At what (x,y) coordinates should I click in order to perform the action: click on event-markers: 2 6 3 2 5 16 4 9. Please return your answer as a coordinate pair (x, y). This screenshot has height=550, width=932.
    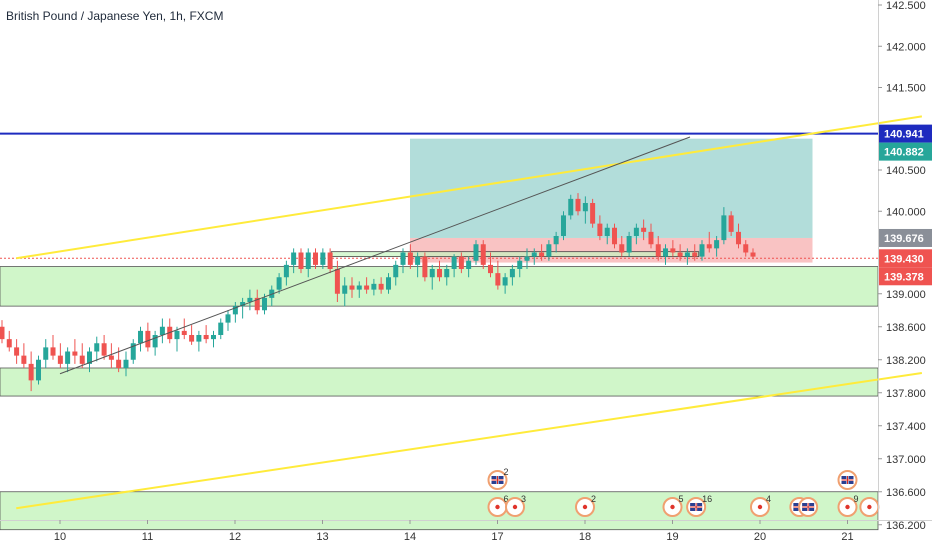
    Looking at the image, I should click on (683, 492).